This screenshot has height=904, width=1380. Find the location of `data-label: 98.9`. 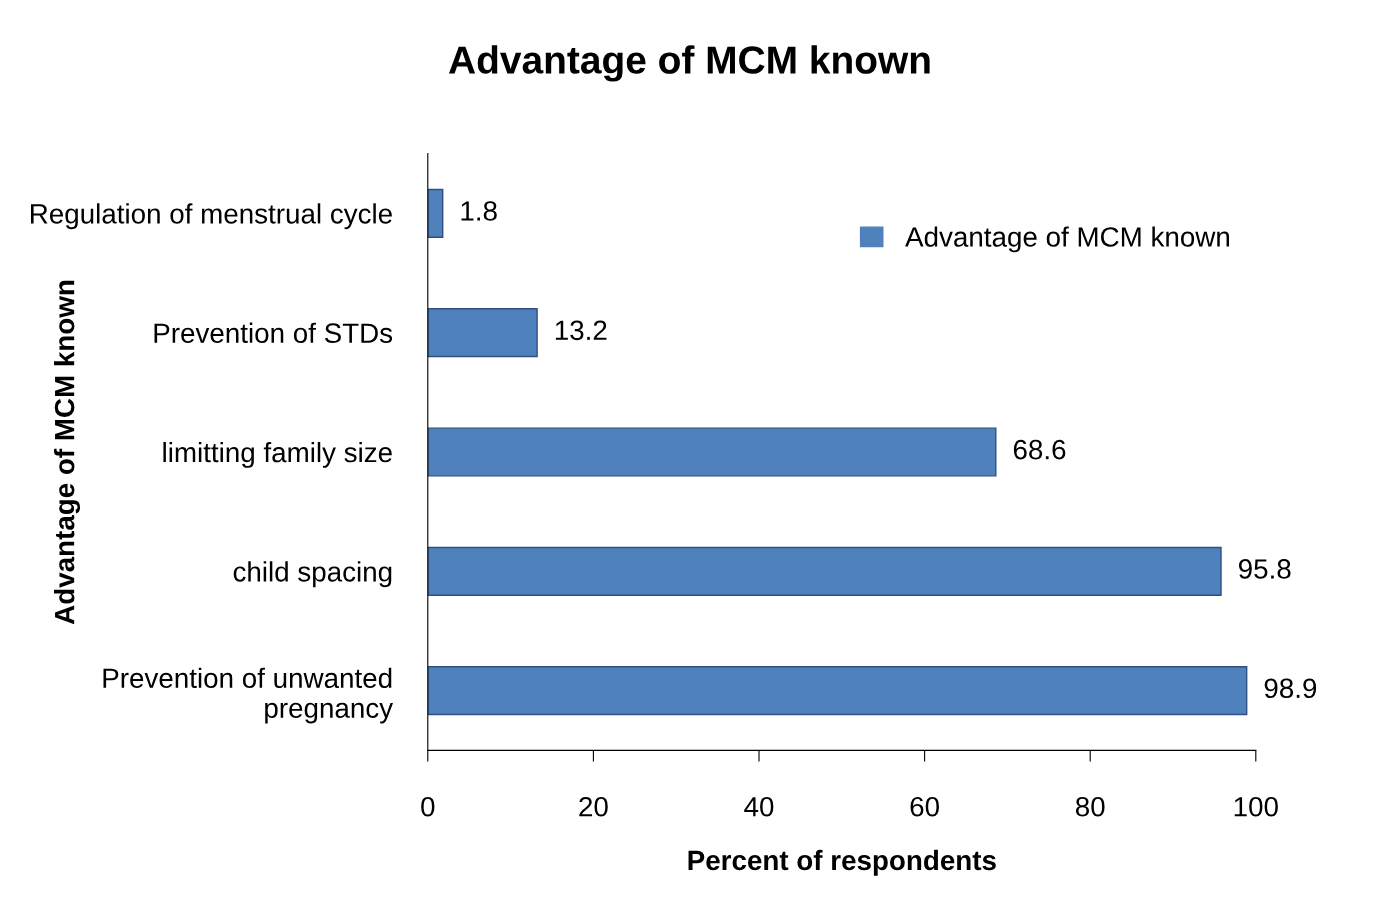

data-label: 98.9 is located at coordinates (1290, 688).